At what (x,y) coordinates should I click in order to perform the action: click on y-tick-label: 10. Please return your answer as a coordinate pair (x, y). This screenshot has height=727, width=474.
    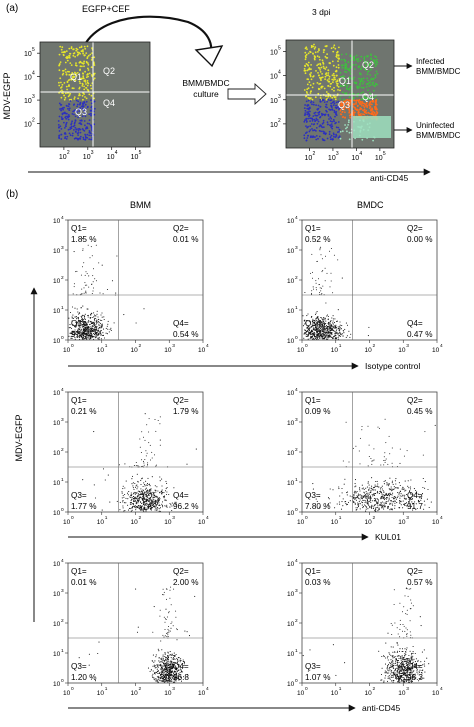
    Looking at the image, I should click on (57, 483).